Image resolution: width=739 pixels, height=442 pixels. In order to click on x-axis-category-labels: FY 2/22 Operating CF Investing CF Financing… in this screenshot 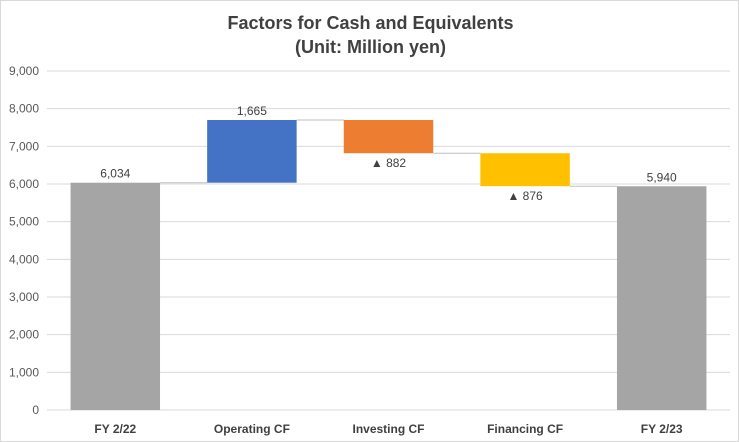, I will do `click(388, 429)`.